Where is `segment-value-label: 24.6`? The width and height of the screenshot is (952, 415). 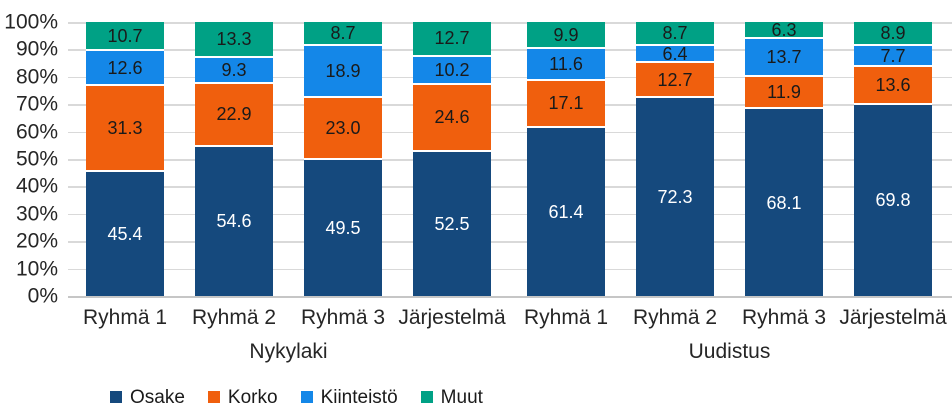
segment-value-label: 24.6 is located at coordinates (452, 117).